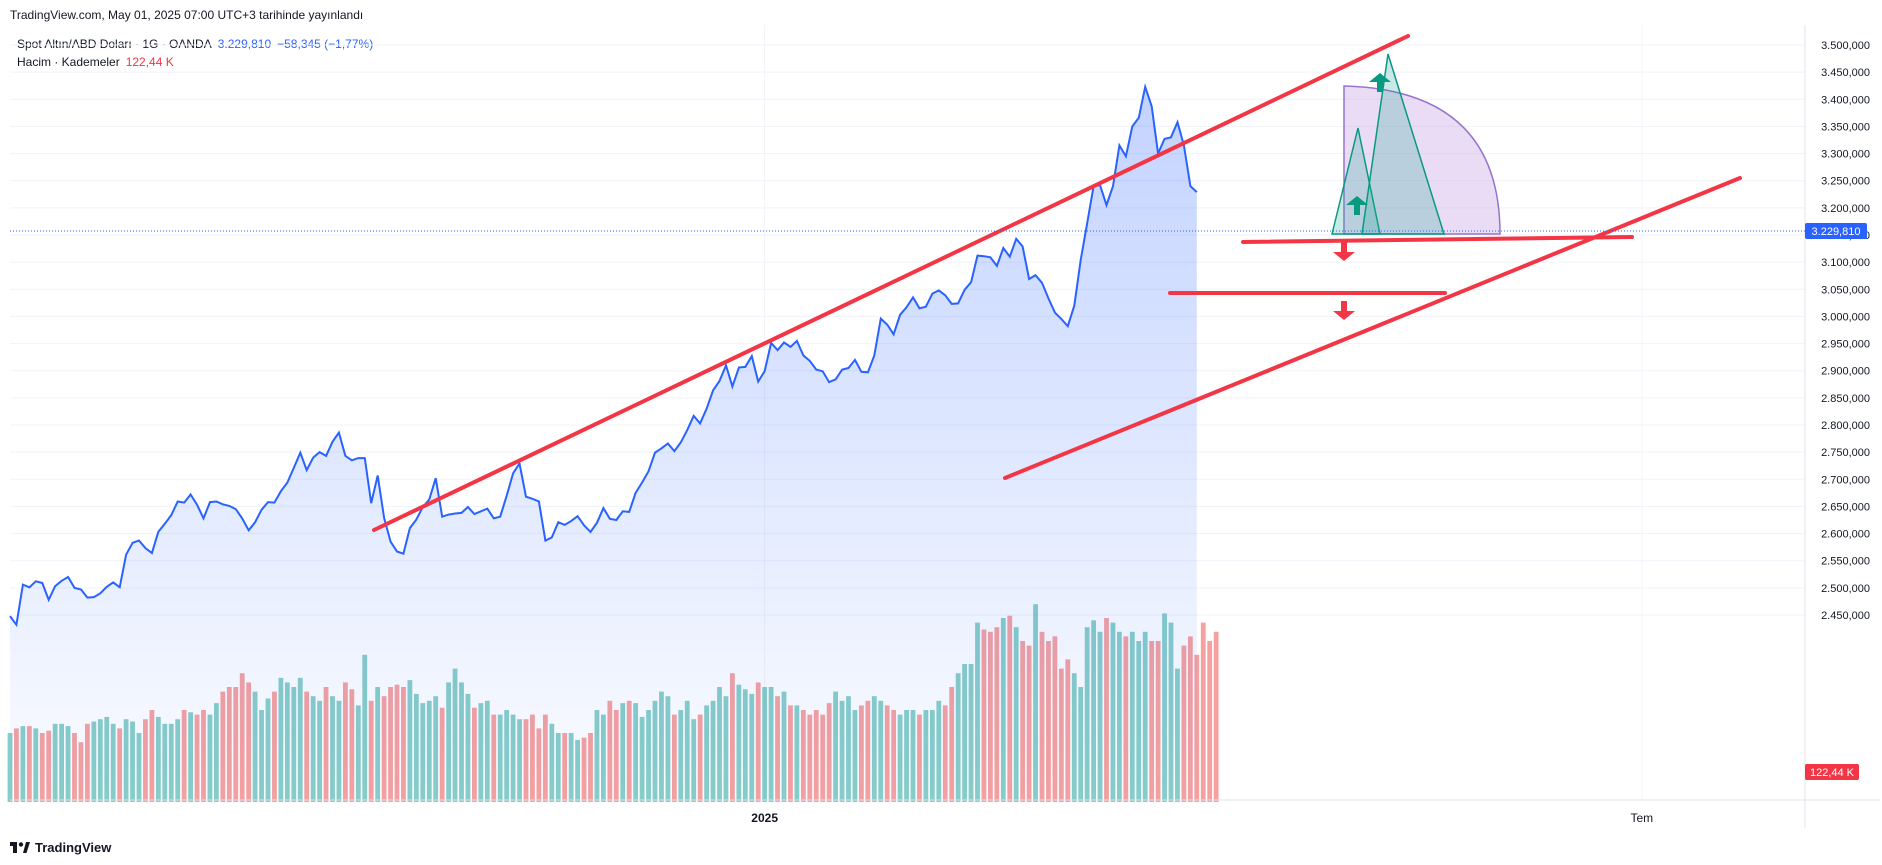  I want to click on volume-badge: 122,44 K, so click(1832, 772).